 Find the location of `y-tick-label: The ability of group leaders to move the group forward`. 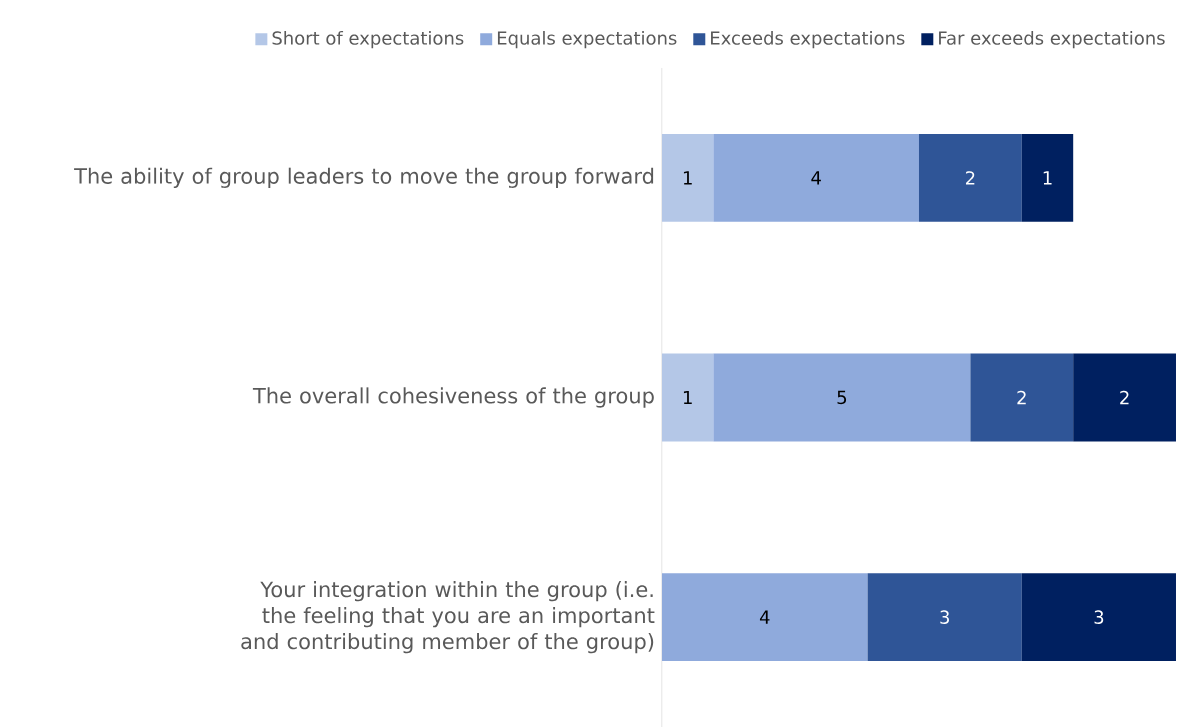

y-tick-label: The ability of group leaders to move the group forward is located at coordinates (364, 177).